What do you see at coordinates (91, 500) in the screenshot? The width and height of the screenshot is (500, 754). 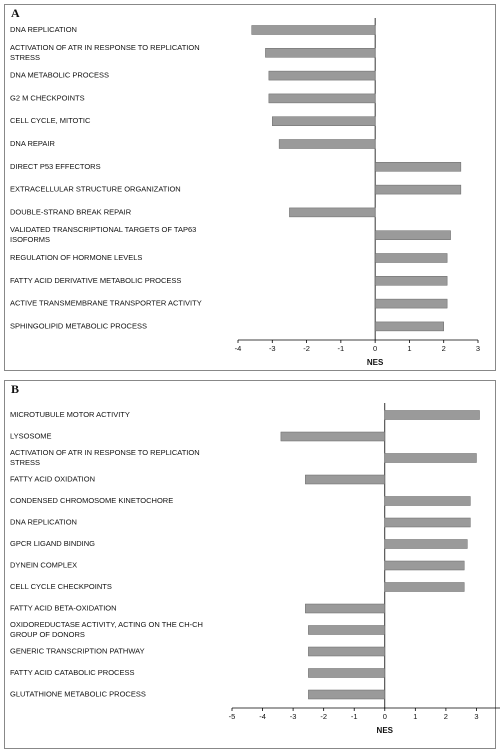 I see `category-label: CONDENSED CHROMOSOME KINETOCHORE` at bounding box center [91, 500].